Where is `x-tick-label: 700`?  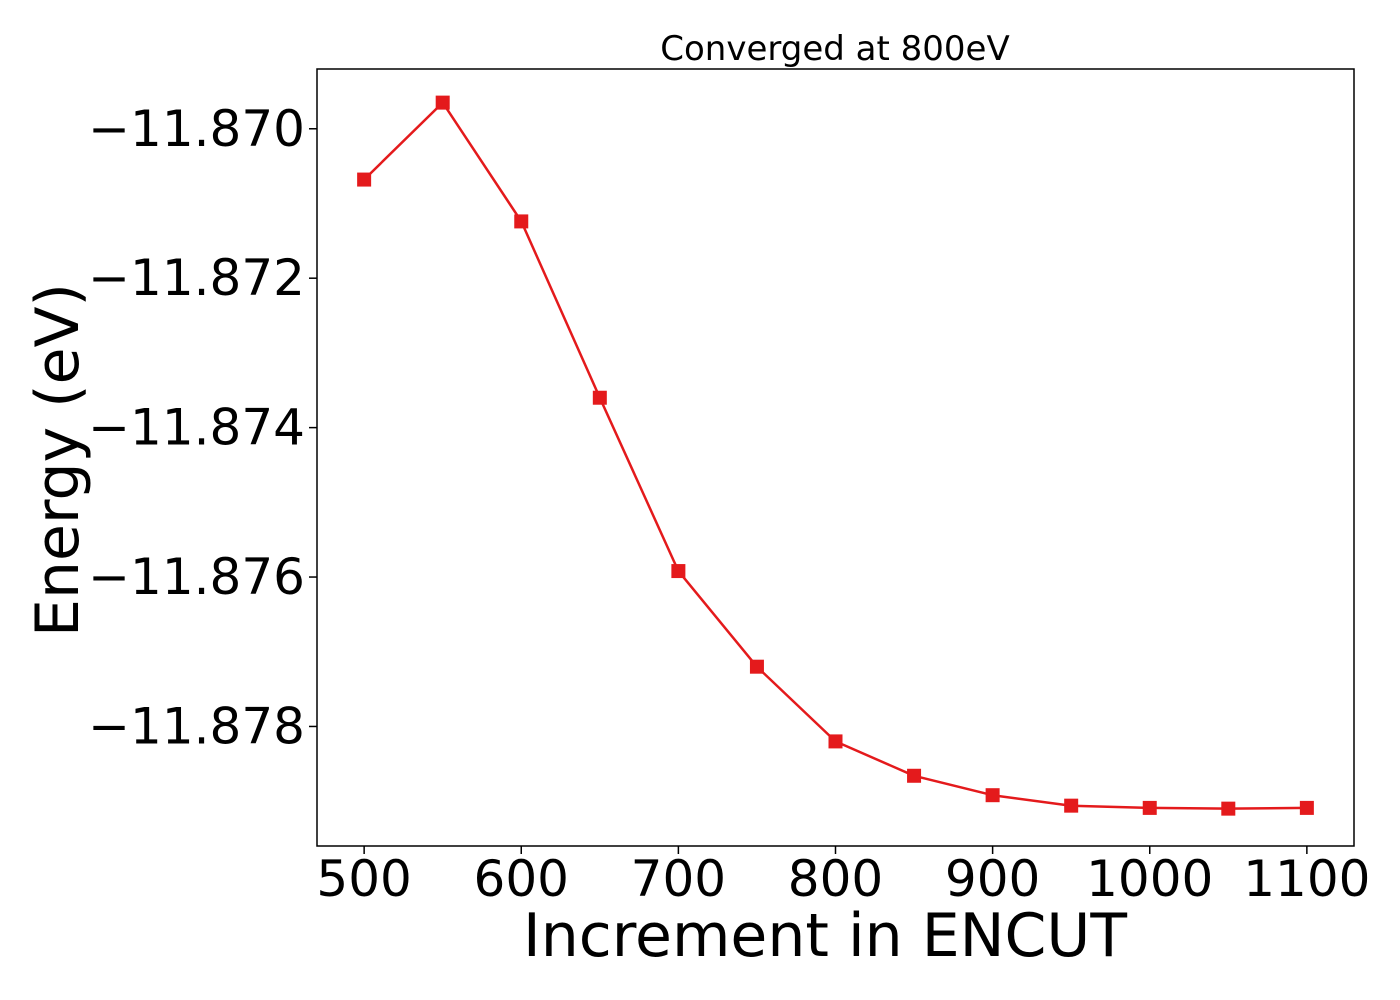
x-tick-label: 700 is located at coordinates (678, 879).